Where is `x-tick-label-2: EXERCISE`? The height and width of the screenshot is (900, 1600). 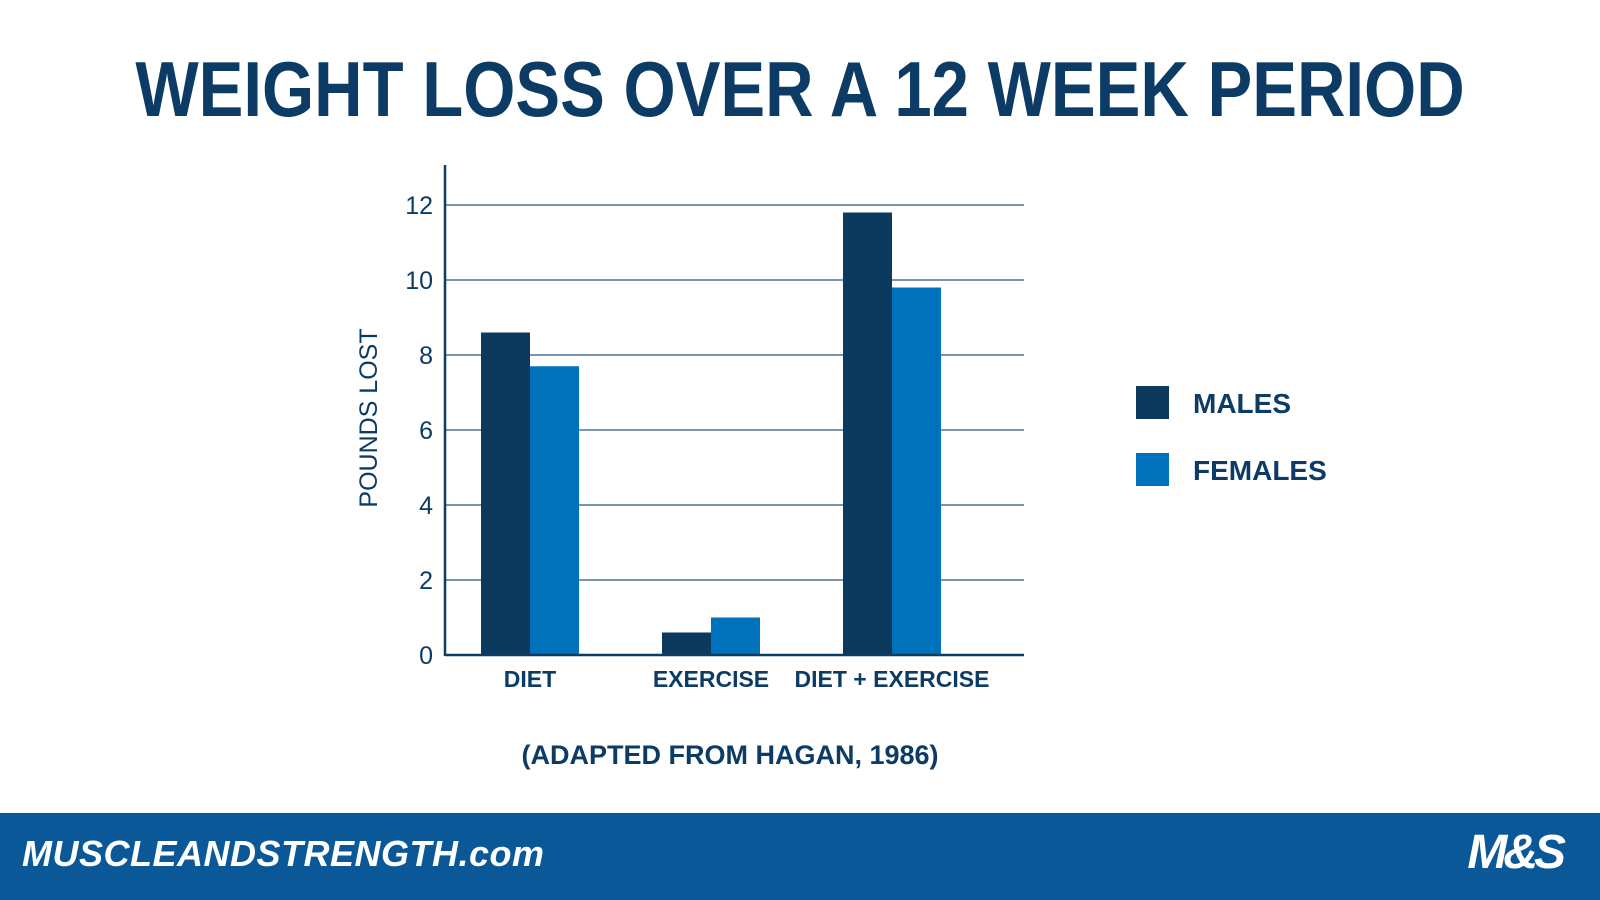
x-tick-label-2: EXERCISE is located at coordinates (711, 679).